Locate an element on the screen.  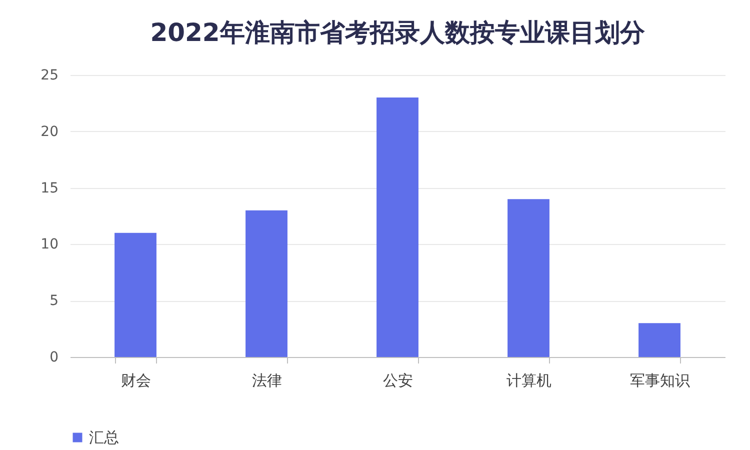
x-tick-label: 财会 is located at coordinates (136, 381).